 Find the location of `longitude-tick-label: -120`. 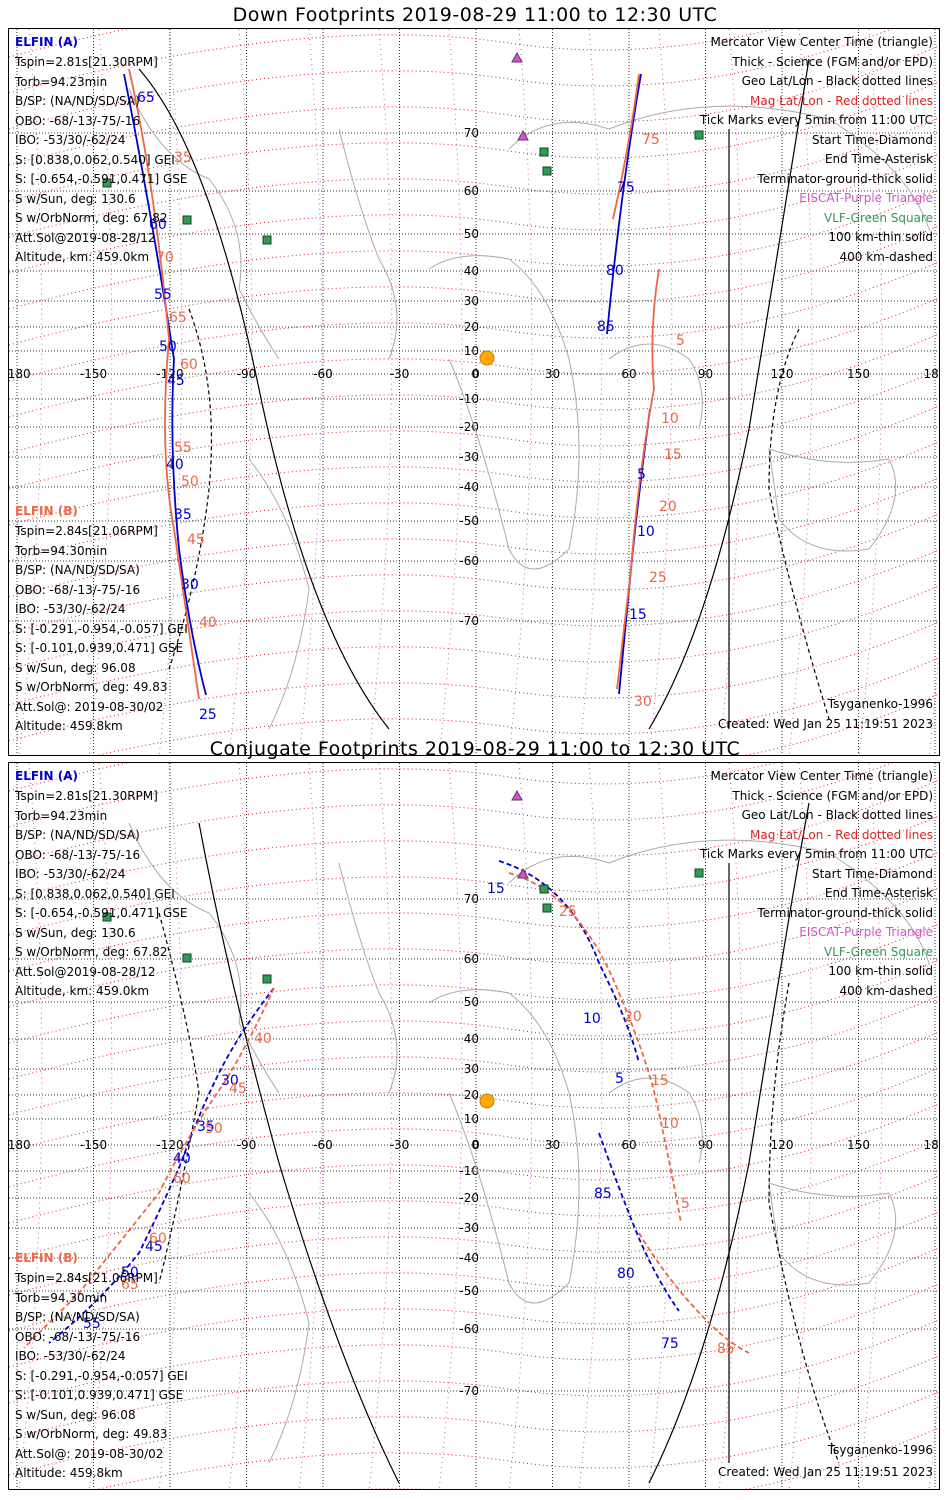

longitude-tick-label: -120 is located at coordinates (169, 374).